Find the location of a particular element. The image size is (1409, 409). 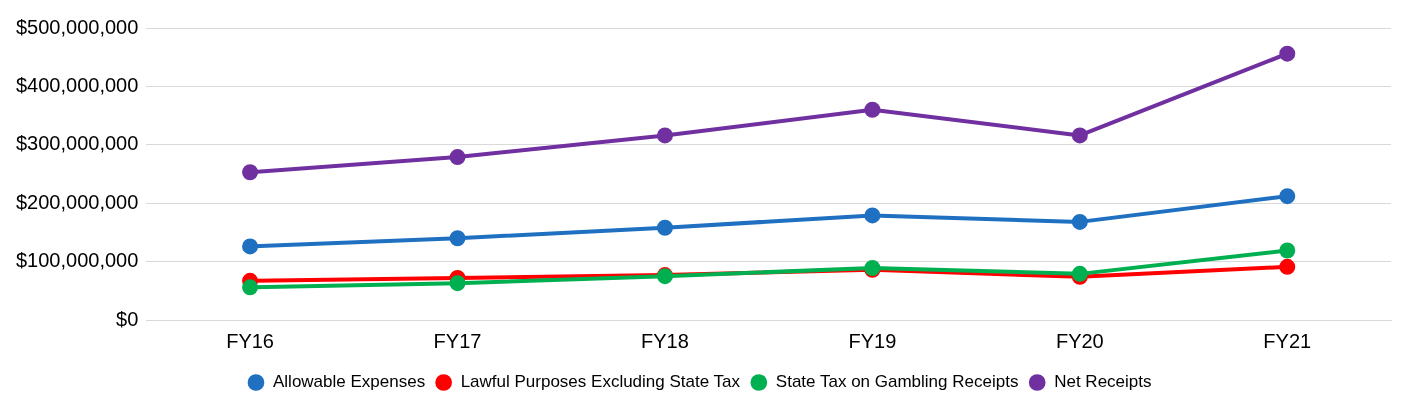

x-tick-label: FY20 is located at coordinates (1079, 340).